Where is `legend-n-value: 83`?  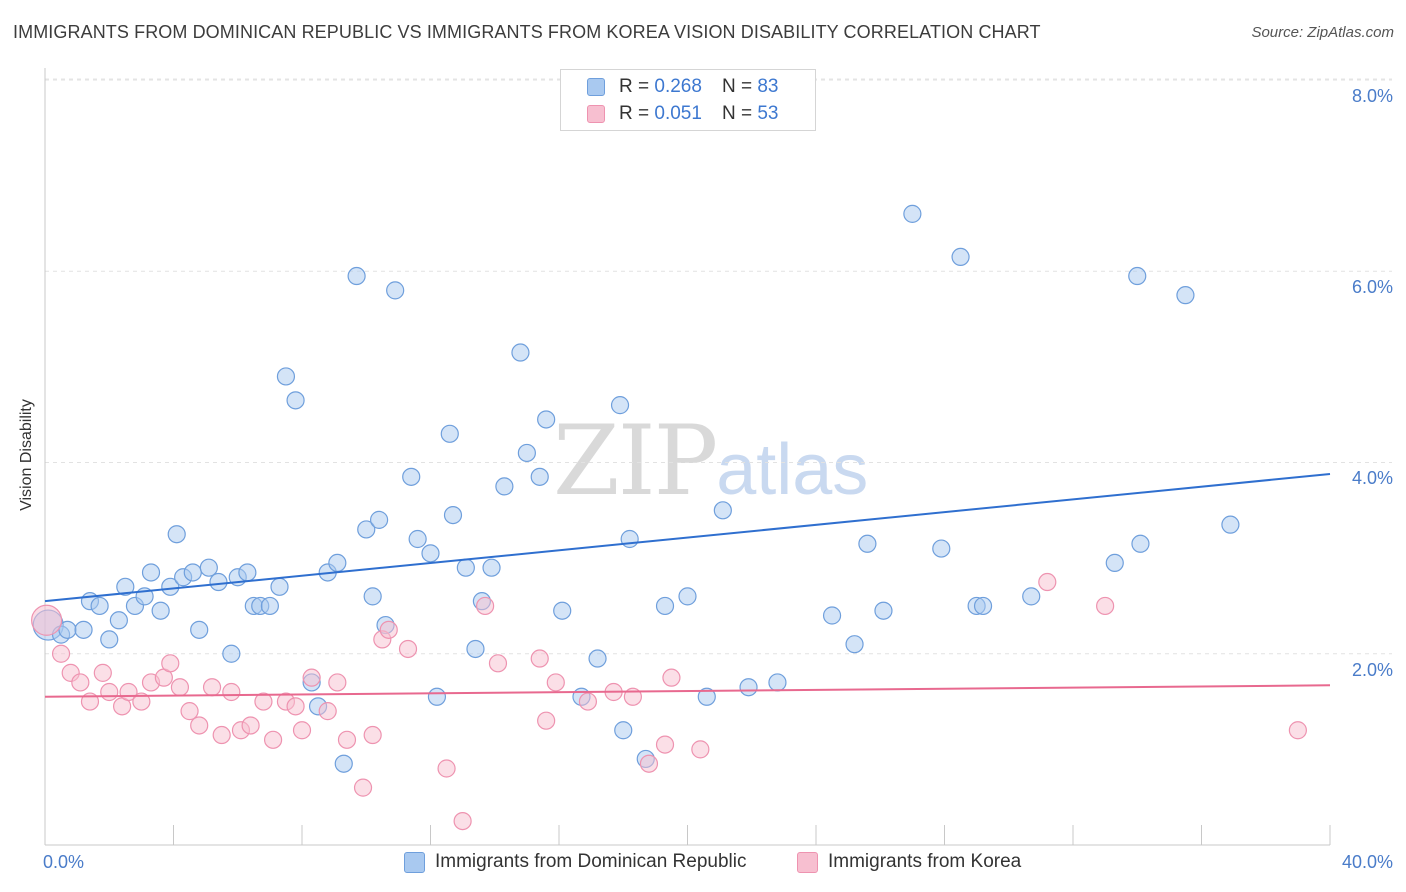
legend-n-value: 83 is located at coordinates (768, 86).